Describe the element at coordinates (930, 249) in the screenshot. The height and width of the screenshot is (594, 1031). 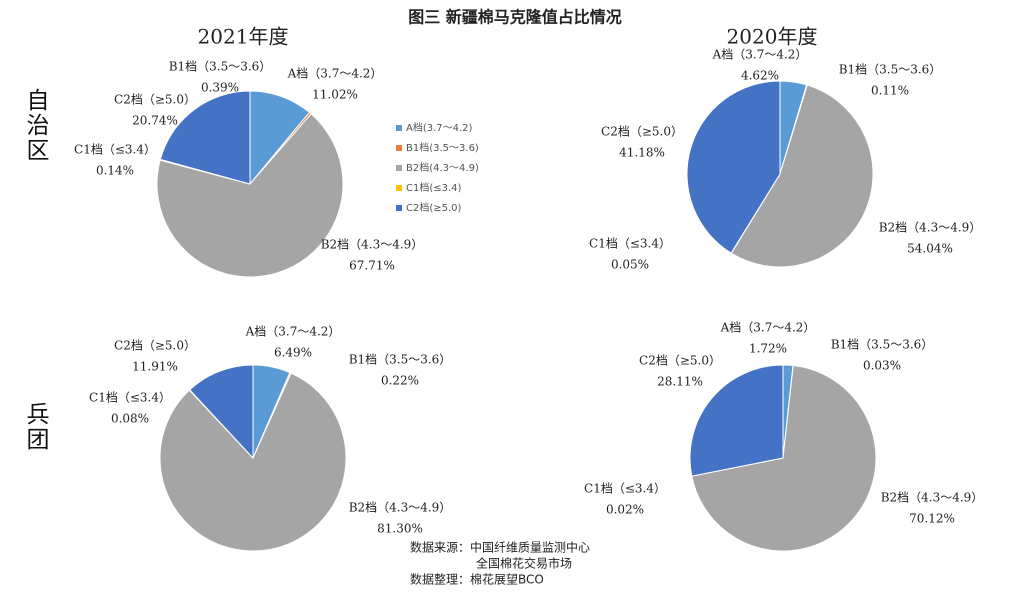
I see `slice-value-label: 54.04%` at that location.